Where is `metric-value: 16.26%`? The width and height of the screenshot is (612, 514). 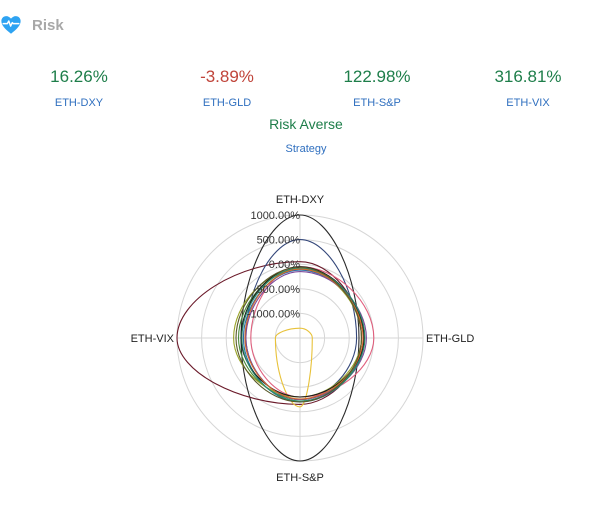
metric-value: 16.26% is located at coordinates (79, 76).